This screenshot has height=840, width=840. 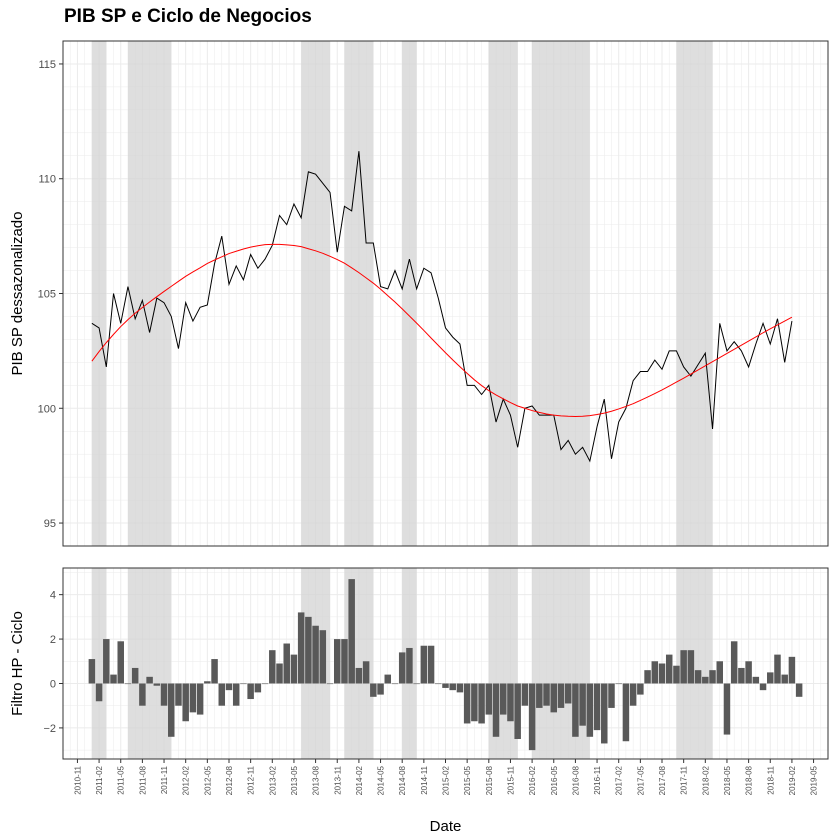 What do you see at coordinates (749, 780) in the screenshot?
I see `x-tick-label: 2018-08` at bounding box center [749, 780].